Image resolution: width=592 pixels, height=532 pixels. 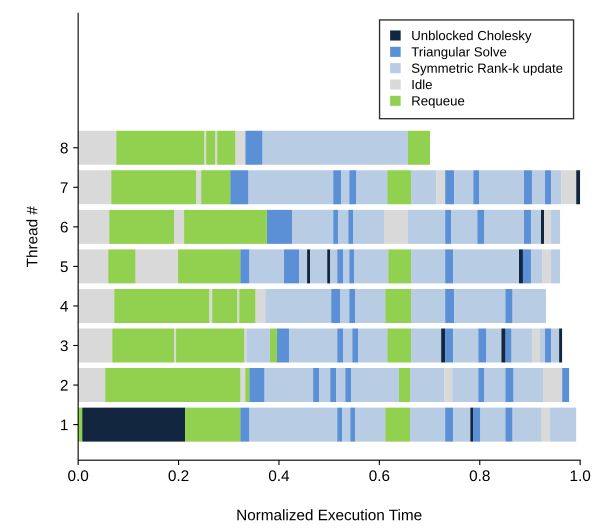 I want to click on legend-label: Symmetric Rank-k update, so click(x=487, y=69).